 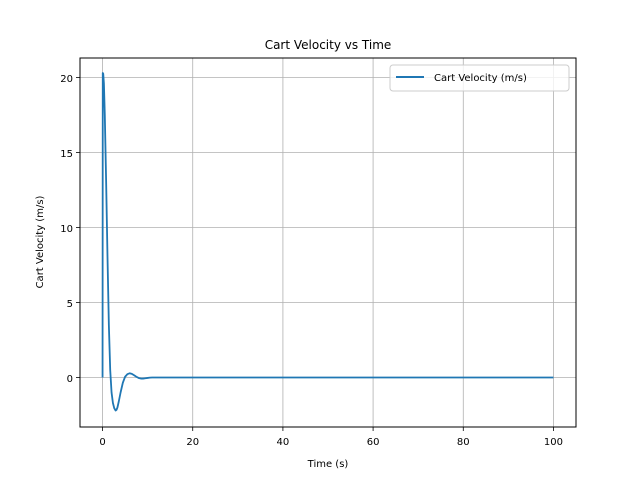 I want to click on y-tick-label: 15, so click(x=66, y=154).